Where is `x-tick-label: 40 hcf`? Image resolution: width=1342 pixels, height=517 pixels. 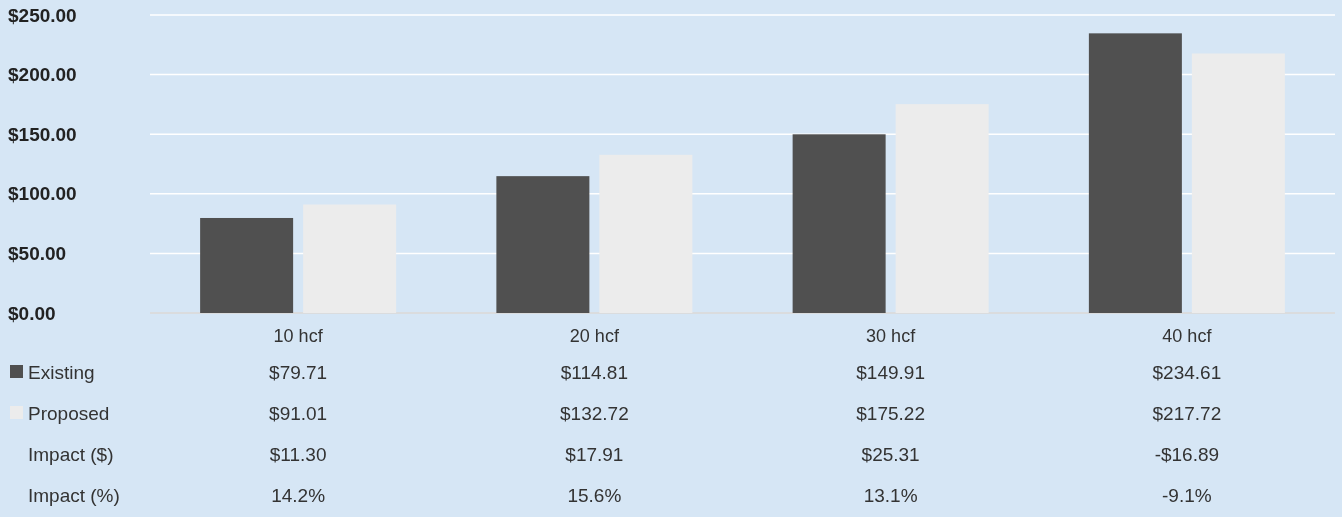 x-tick-label: 40 hcf is located at coordinates (1187, 336).